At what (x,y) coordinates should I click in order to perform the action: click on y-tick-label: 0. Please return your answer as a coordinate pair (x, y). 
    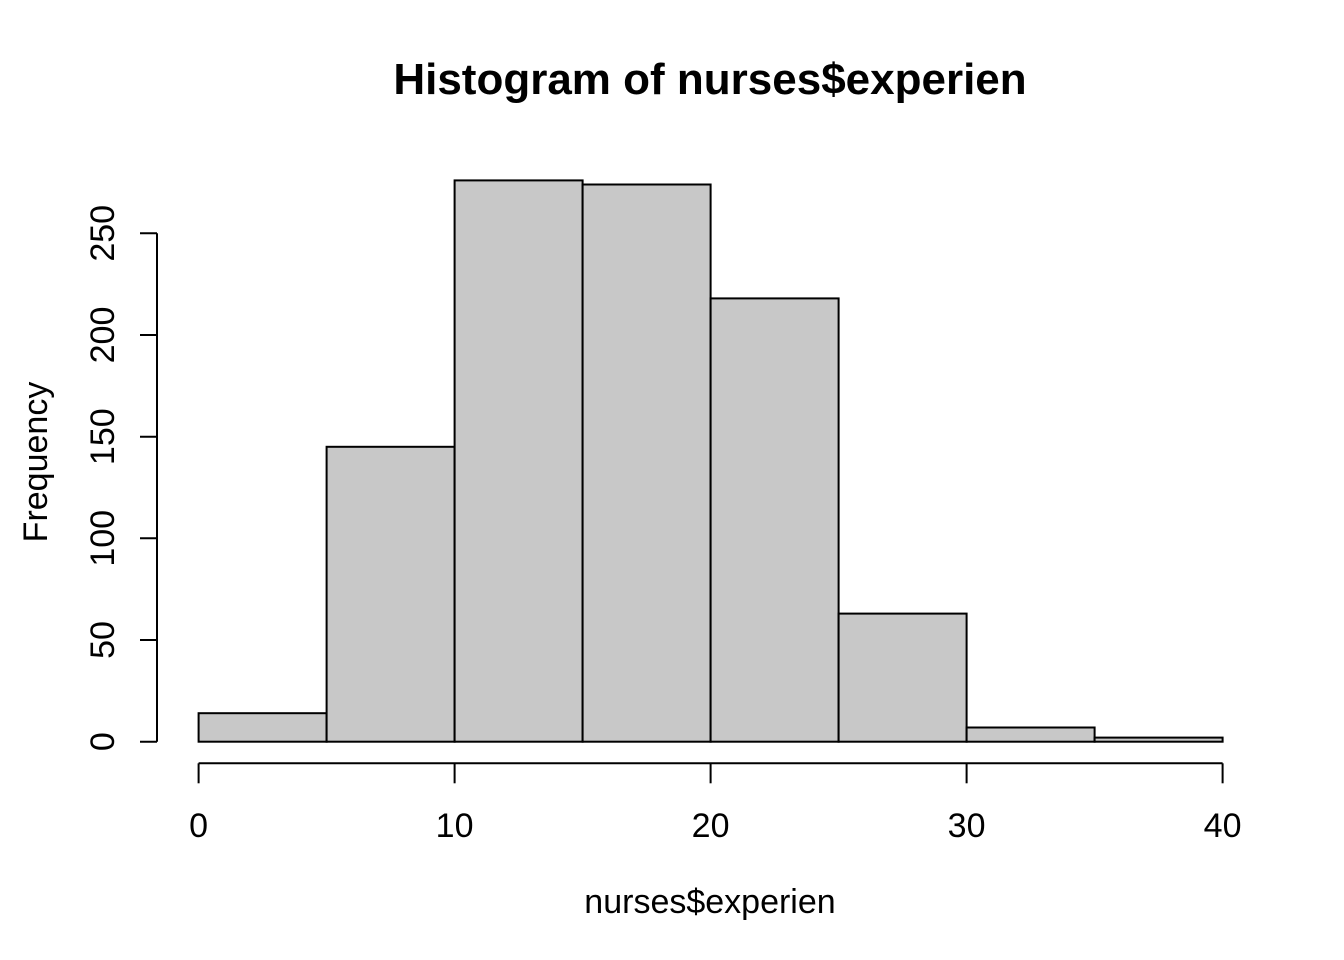
    Looking at the image, I should click on (103, 741).